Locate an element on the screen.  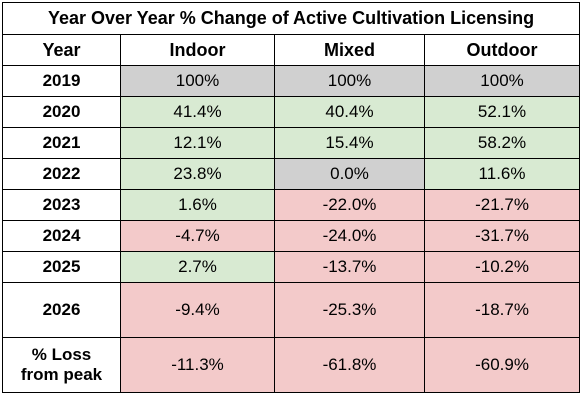
mixed-cell: 0.0% is located at coordinates (349, 174).